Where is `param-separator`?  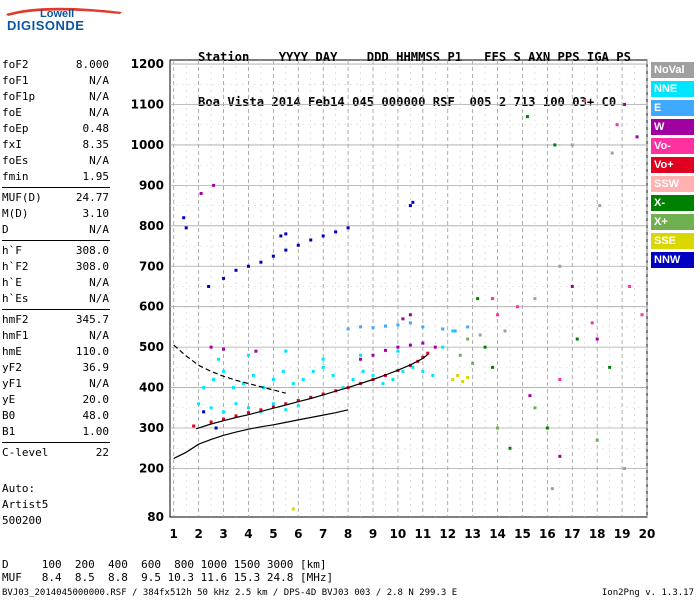
param-separator is located at coordinates (56, 240).